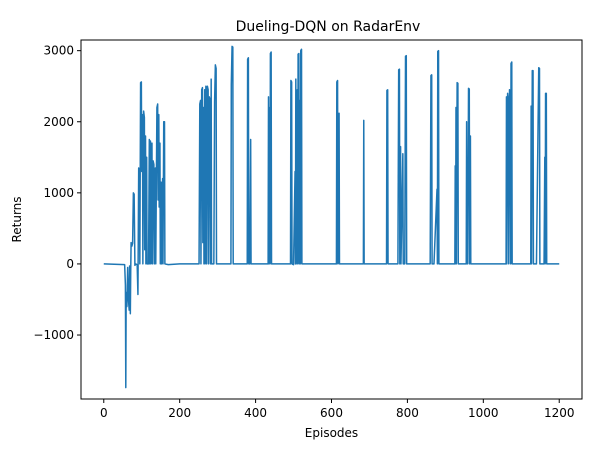  I want to click on x-tick-label: 200, so click(179, 413).